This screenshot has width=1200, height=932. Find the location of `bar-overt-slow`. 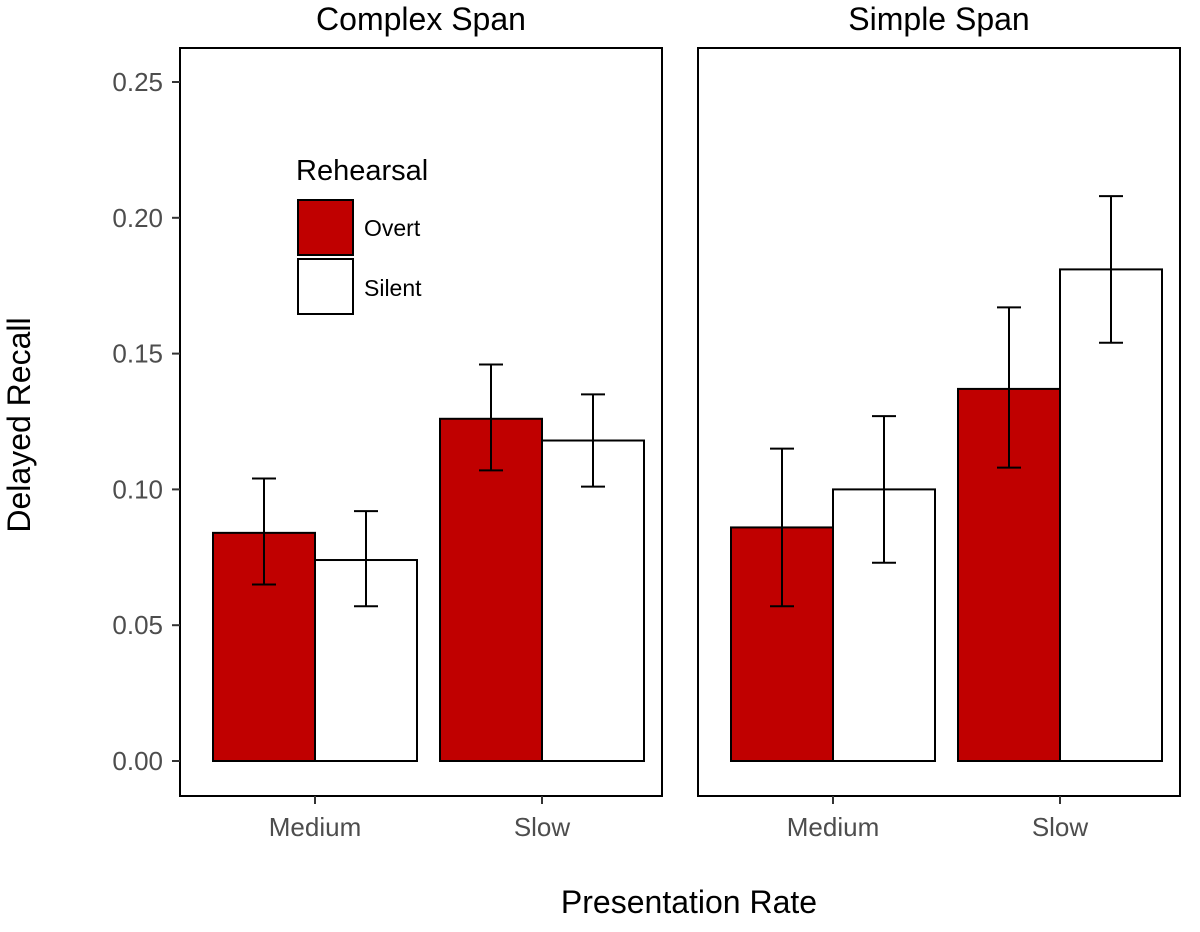

bar-overt-slow is located at coordinates (491, 589).